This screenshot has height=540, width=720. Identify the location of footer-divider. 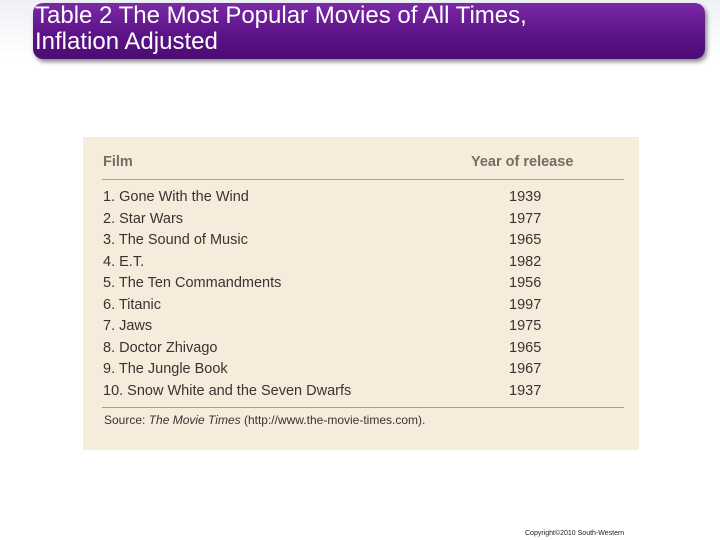
(363, 407).